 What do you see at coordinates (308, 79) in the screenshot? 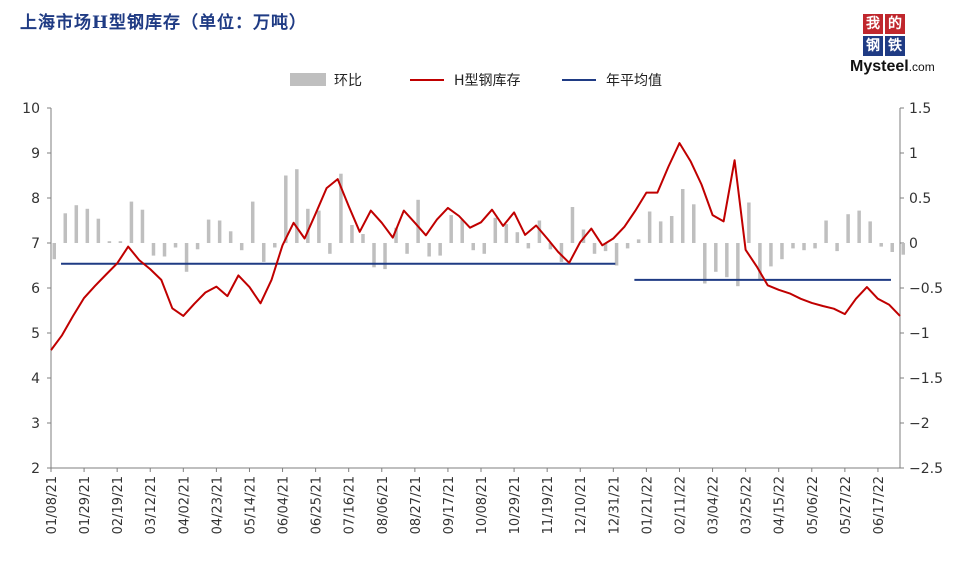
I see `legend-swatch-bar` at bounding box center [308, 79].